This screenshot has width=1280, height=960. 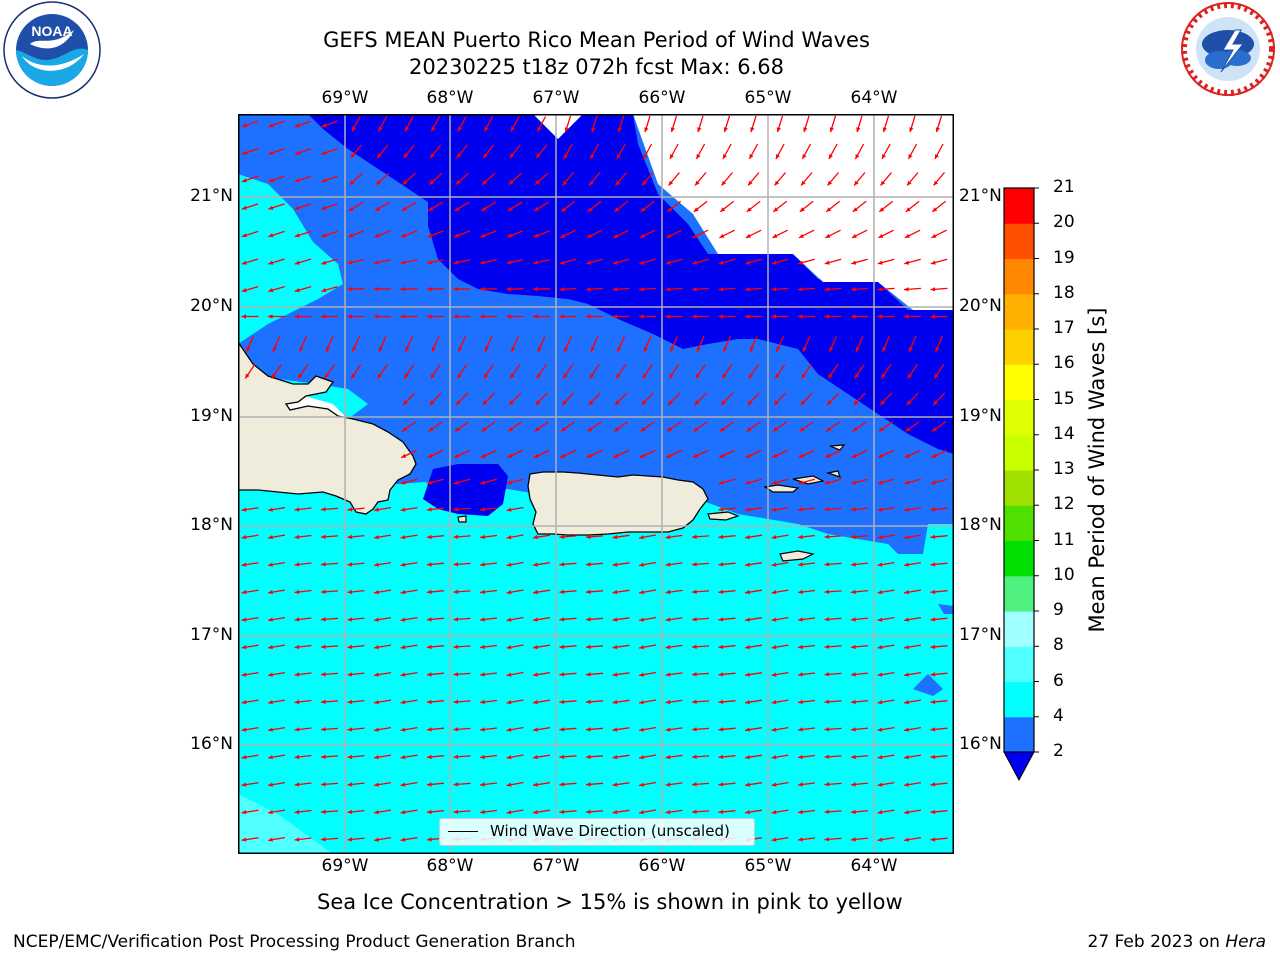 I want to click on colorbar-tick-label: 11, so click(x=1064, y=539).